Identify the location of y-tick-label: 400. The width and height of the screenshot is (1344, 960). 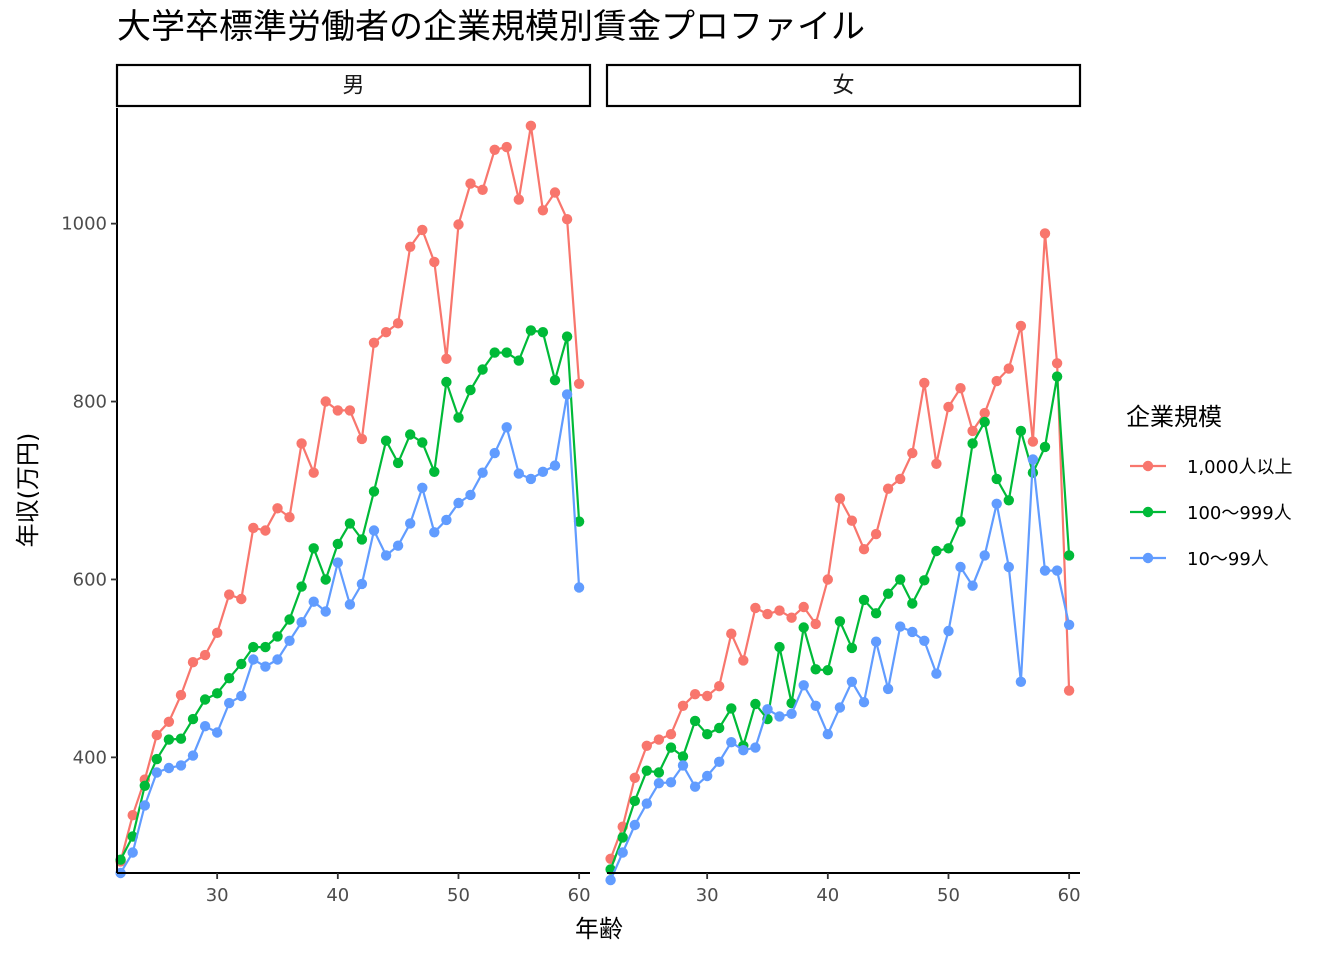
(90, 757).